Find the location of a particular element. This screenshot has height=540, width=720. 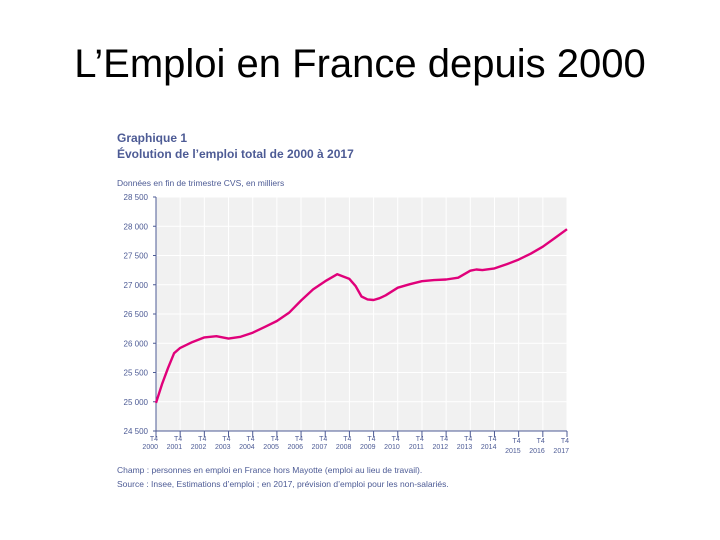

slide-title: L’Emploi en France depuis 2000 is located at coordinates (360, 64).